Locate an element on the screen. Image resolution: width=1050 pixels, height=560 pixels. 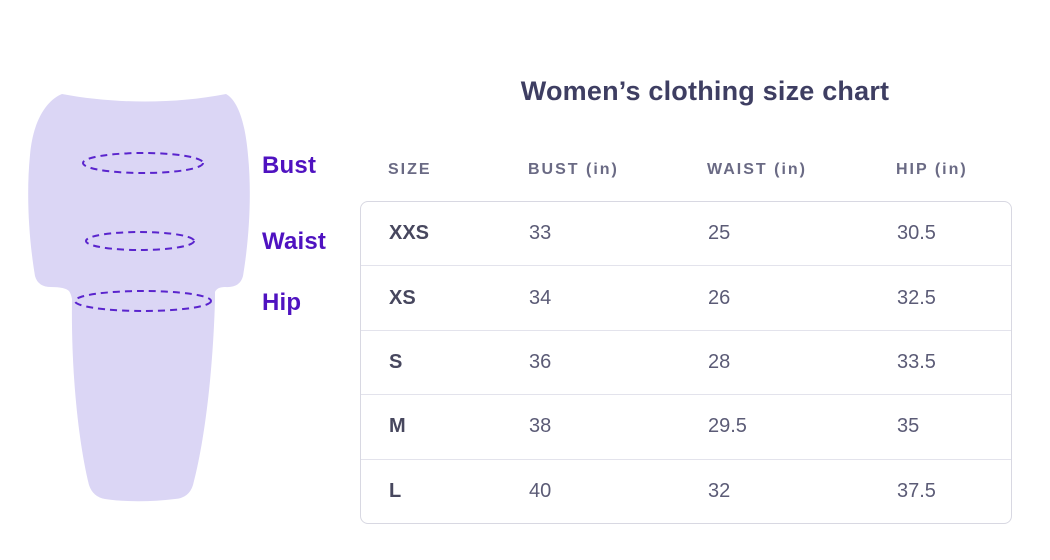
bust-cell: 38 is located at coordinates (540, 426).